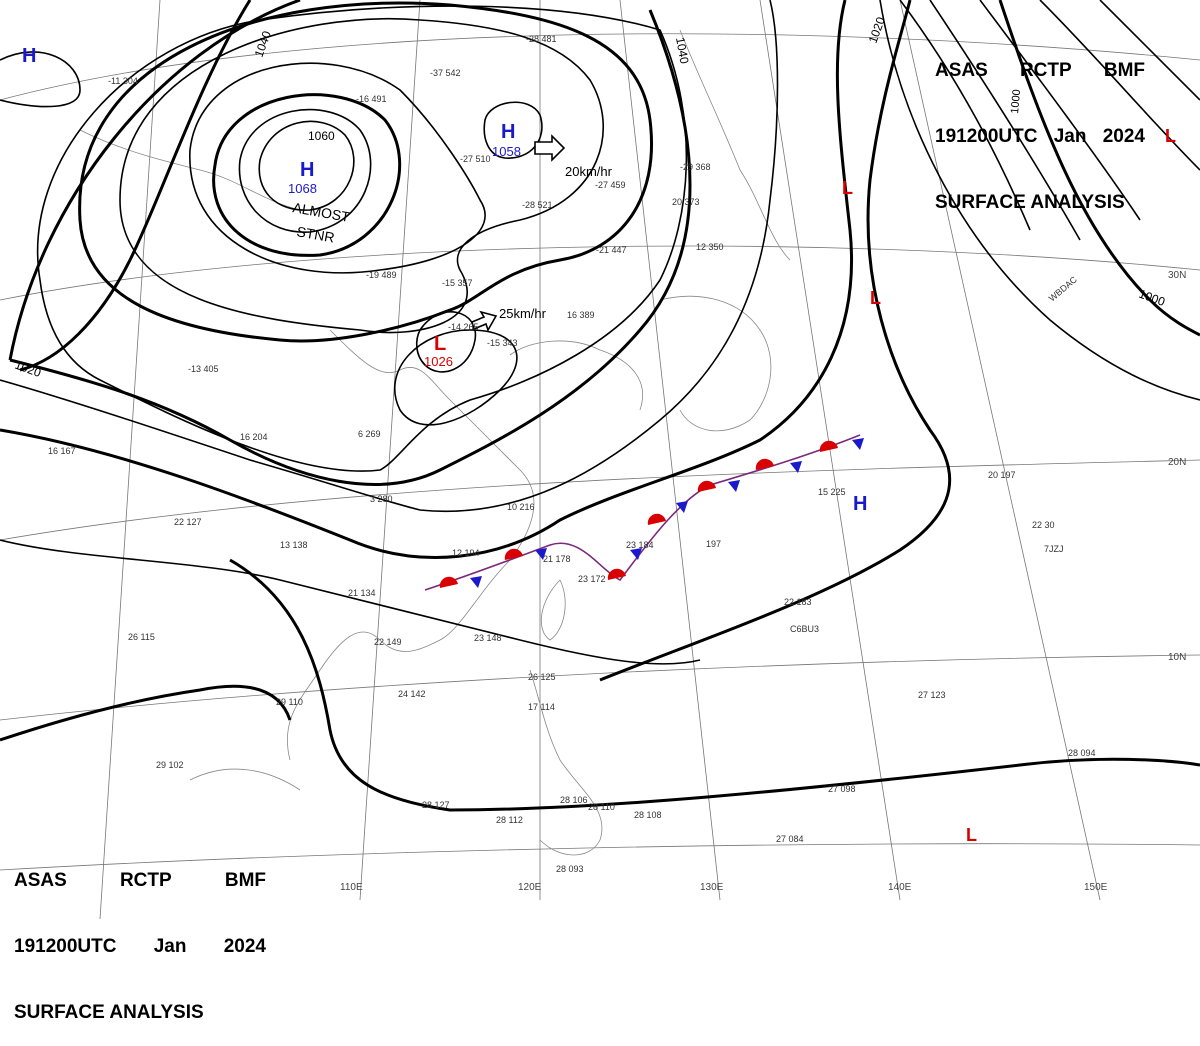 The width and height of the screenshot is (1200, 1046). What do you see at coordinates (611, 250) in the screenshot?
I see `station-plot: -21 447` at bounding box center [611, 250].